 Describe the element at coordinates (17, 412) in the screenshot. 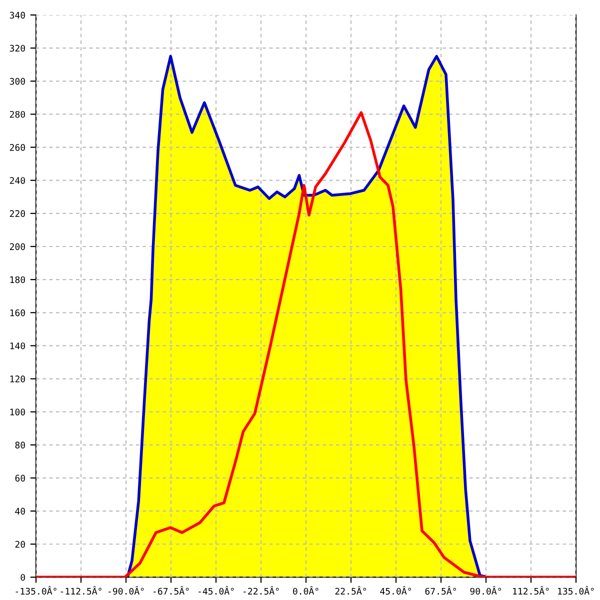

I see `y-tick-label: 100` at that location.